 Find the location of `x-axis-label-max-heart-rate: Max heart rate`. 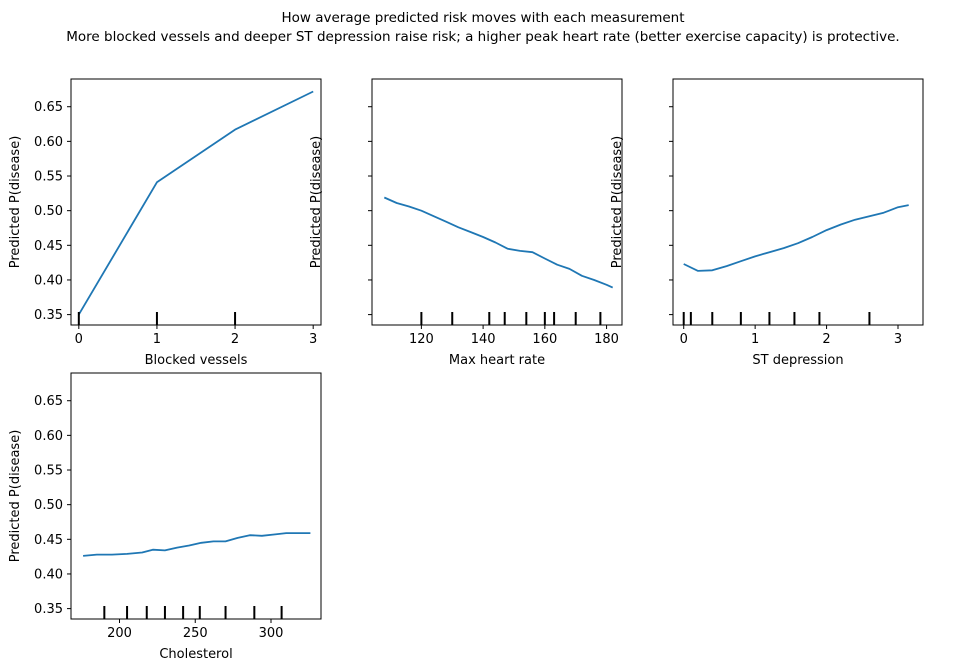

x-axis-label-max-heart-rate: Max heart rate is located at coordinates (497, 360).